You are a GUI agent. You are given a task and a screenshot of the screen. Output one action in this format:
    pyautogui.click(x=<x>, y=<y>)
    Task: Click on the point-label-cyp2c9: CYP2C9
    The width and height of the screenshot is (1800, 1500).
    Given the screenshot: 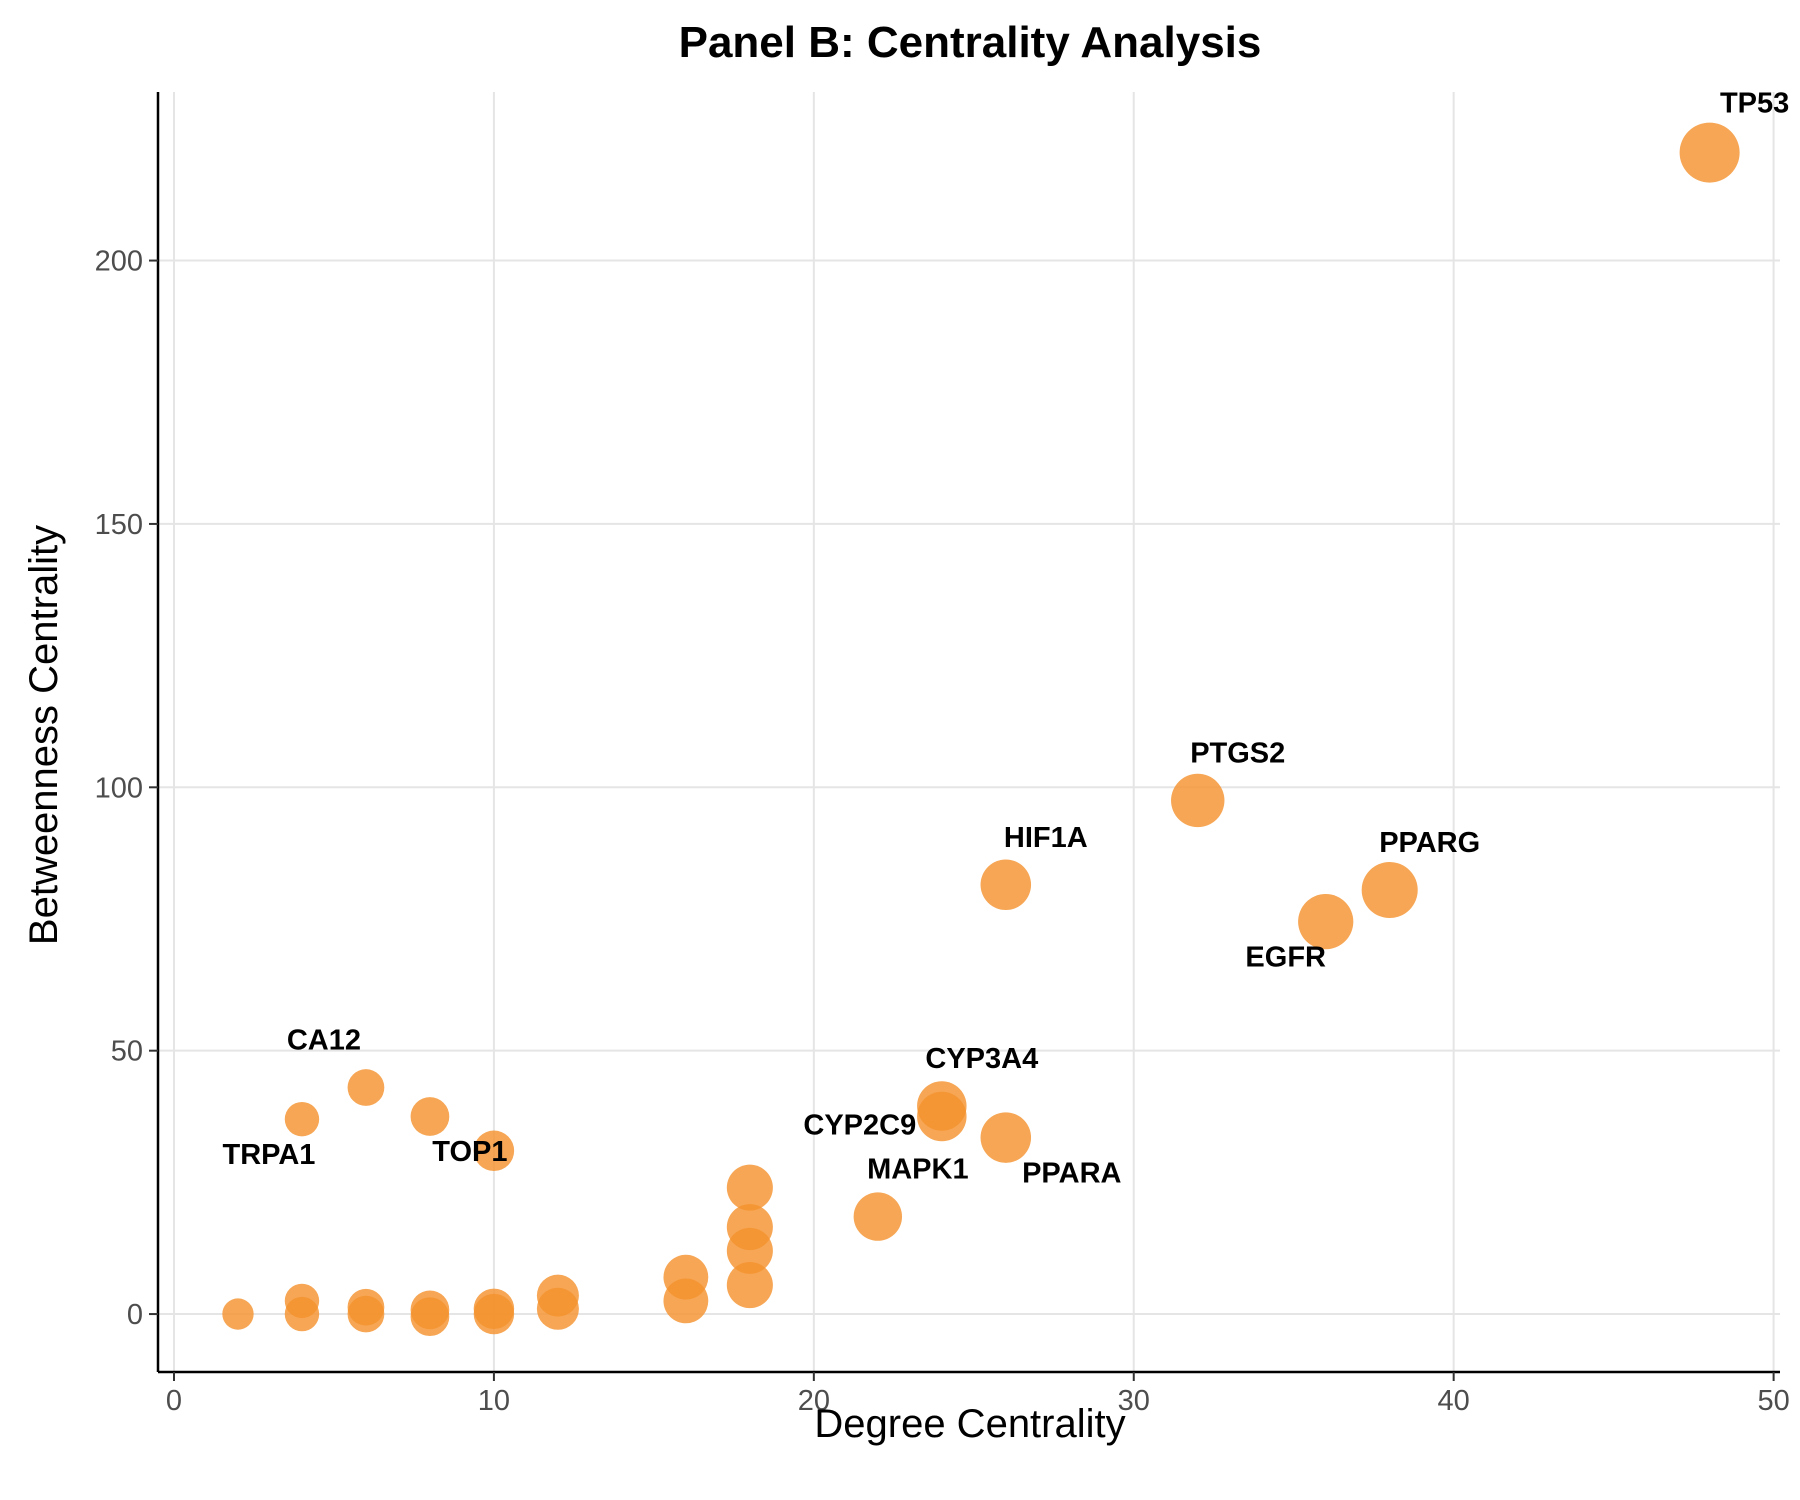 What is the action you would take?
    pyautogui.click(x=859, y=1126)
    